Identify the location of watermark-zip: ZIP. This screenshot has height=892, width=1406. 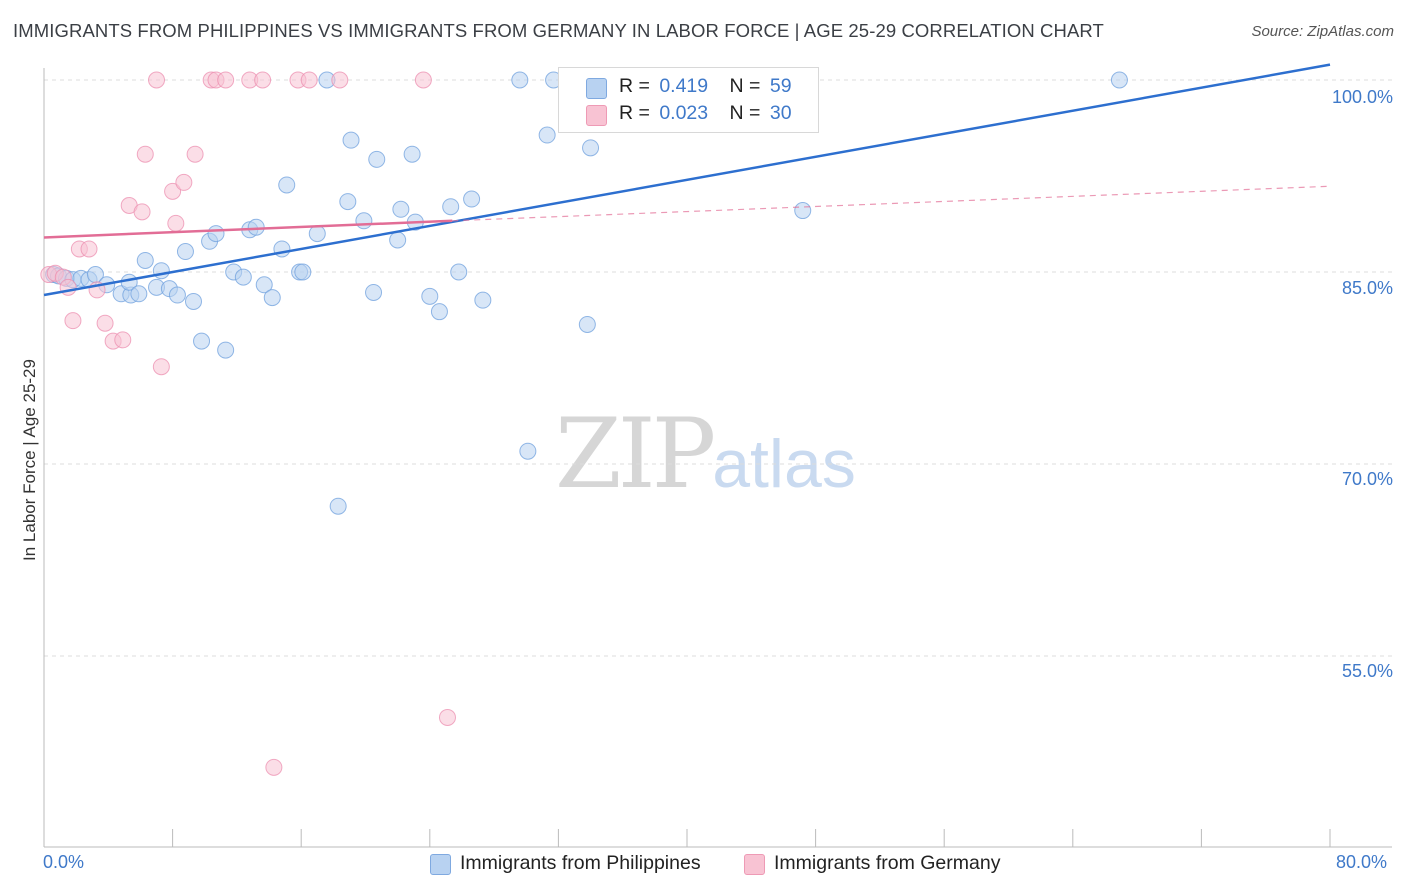
(635, 454).